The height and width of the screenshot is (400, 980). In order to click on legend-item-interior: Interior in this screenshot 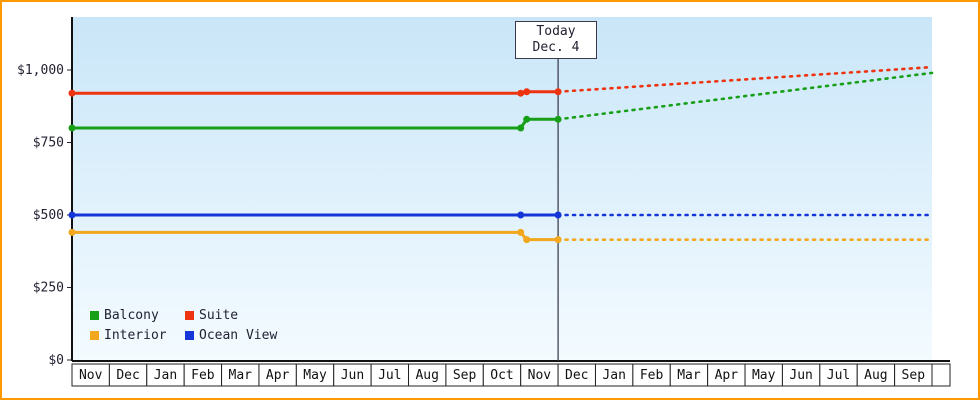, I will do `click(137, 335)`.